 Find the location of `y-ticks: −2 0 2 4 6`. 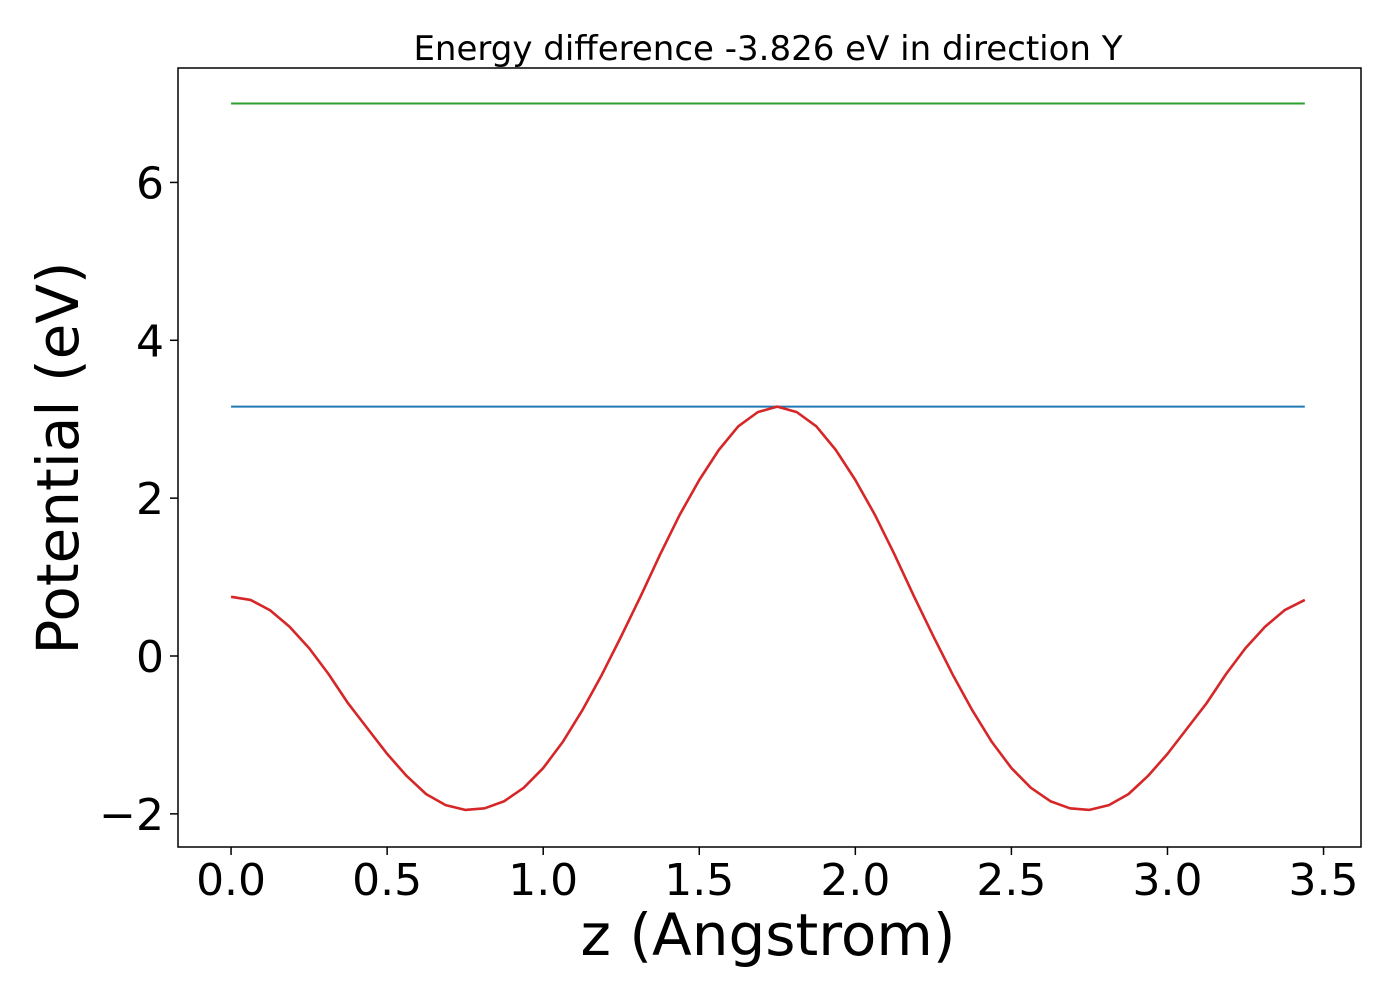

y-ticks: −2 0 2 4 6 is located at coordinates (138, 499).